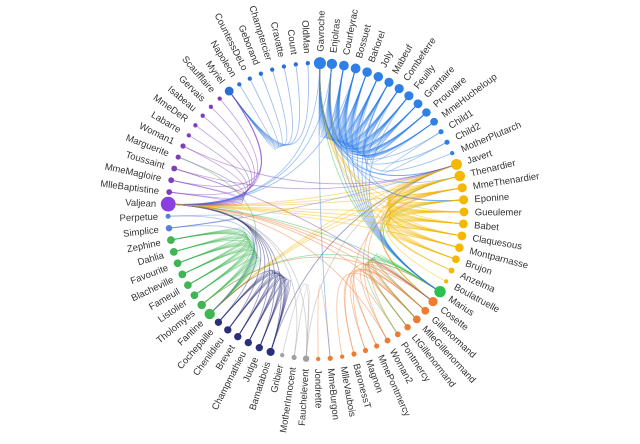  I want to click on node-magnon, so click(365, 350).